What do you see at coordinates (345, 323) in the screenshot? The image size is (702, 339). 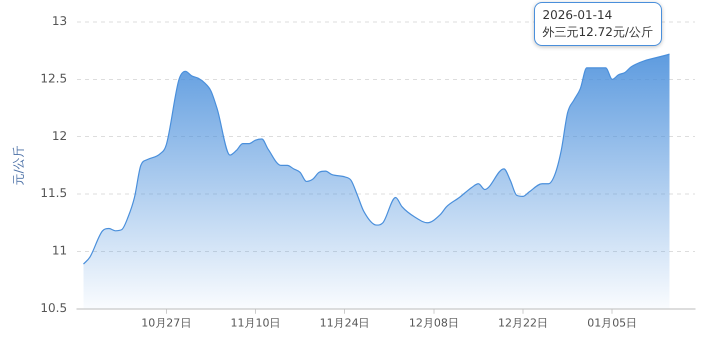 I see `x-tick-label: 11月24日` at bounding box center [345, 323].